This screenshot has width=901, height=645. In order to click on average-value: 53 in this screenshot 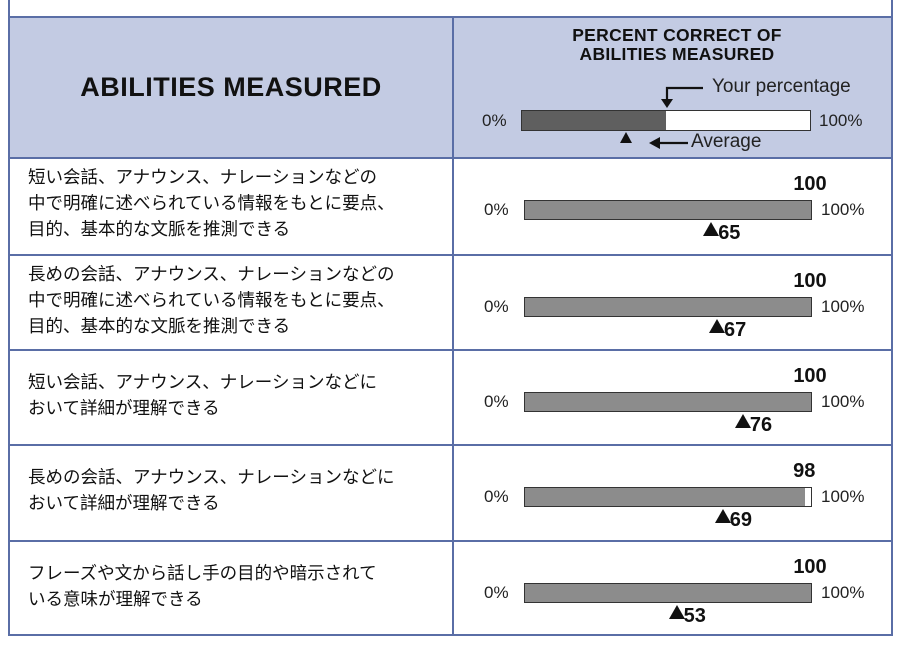, I will do `click(694, 616)`.